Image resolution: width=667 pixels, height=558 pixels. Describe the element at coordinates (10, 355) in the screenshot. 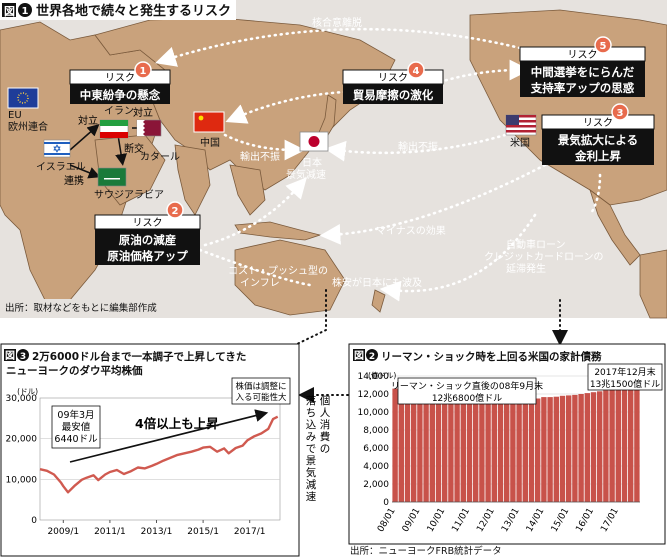

I see `figure3-badge` at that location.